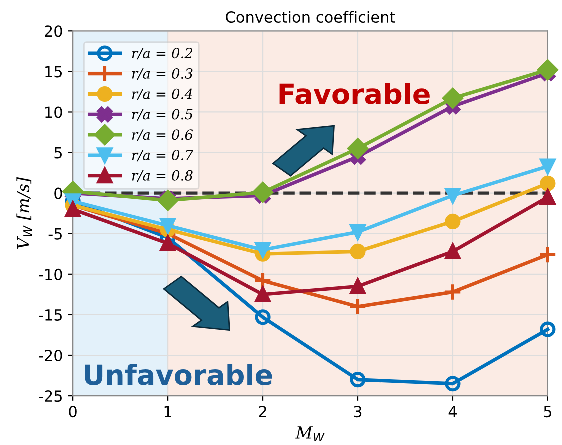 The height and width of the screenshot is (445, 562). I want to click on chart-title: Convection coefficient, so click(311, 17).